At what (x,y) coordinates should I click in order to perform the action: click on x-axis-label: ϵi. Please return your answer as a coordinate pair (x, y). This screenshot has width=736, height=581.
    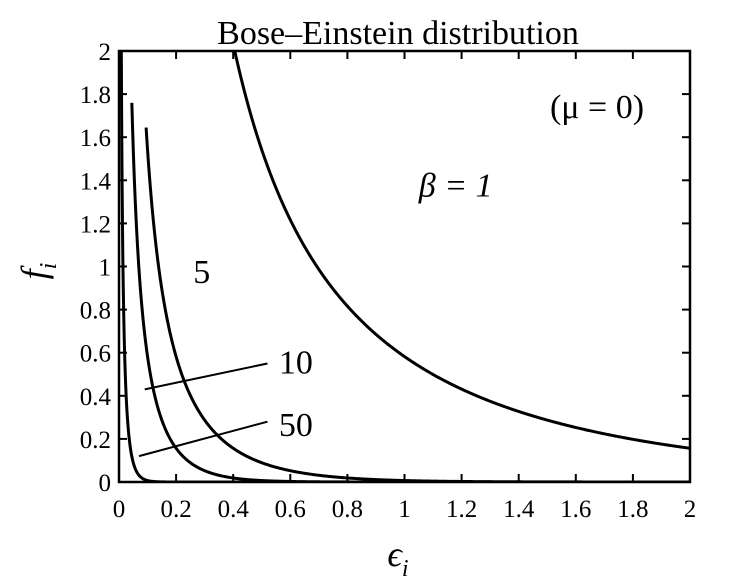
    Looking at the image, I should click on (397, 557).